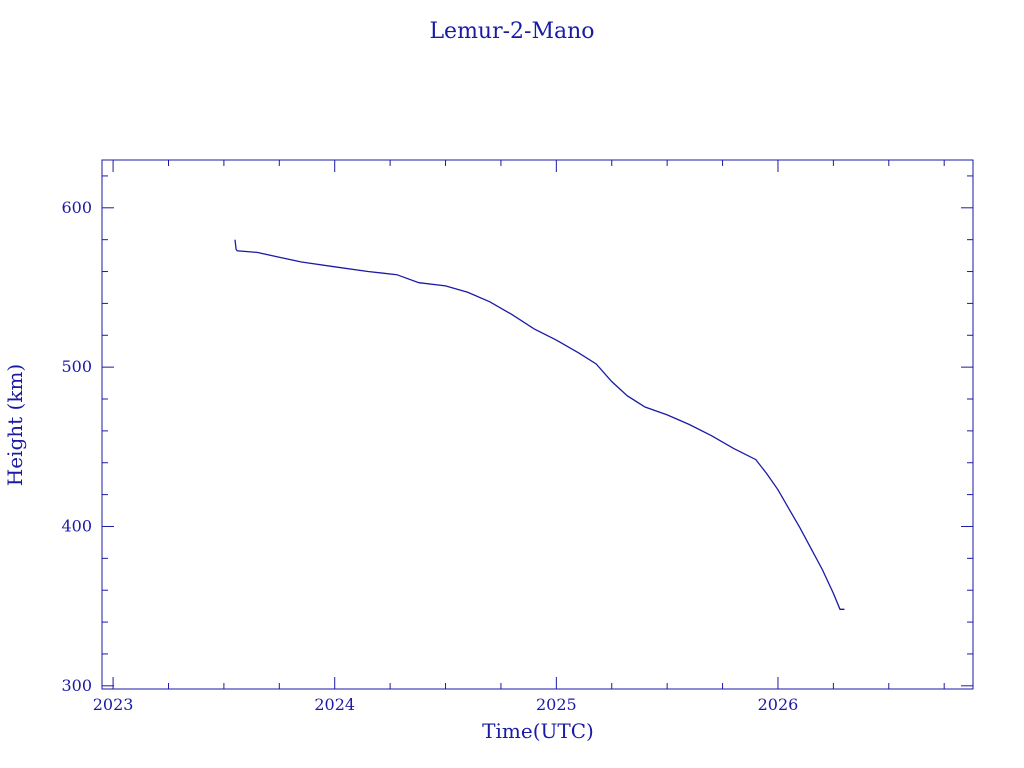 The height and width of the screenshot is (768, 1024). Describe the element at coordinates (778, 704) in the screenshot. I see `x-tick-label: 2026` at that location.